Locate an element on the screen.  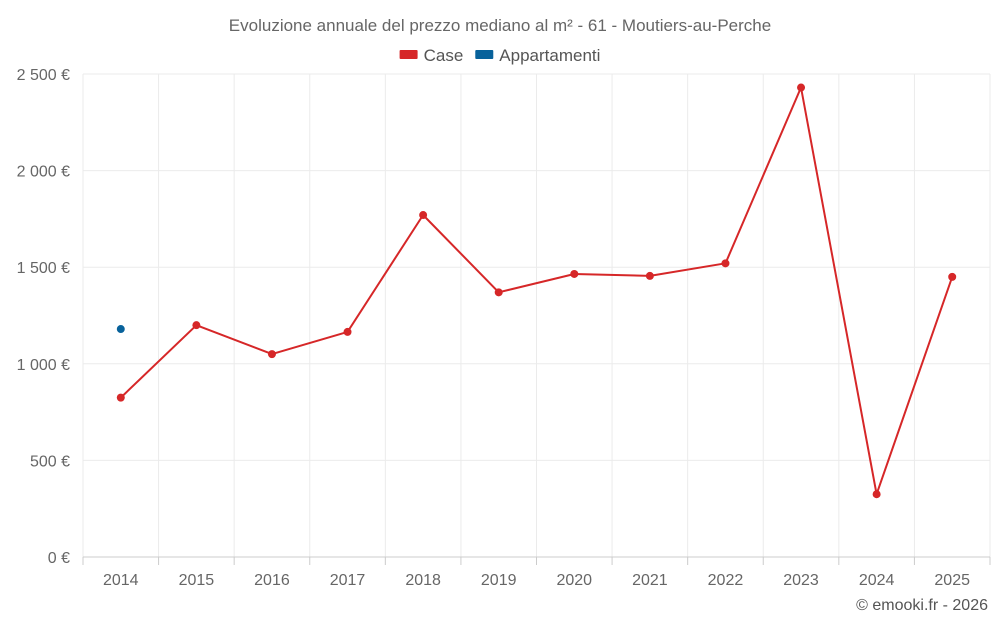
y-tick-label-500: 500 € is located at coordinates (50, 461).